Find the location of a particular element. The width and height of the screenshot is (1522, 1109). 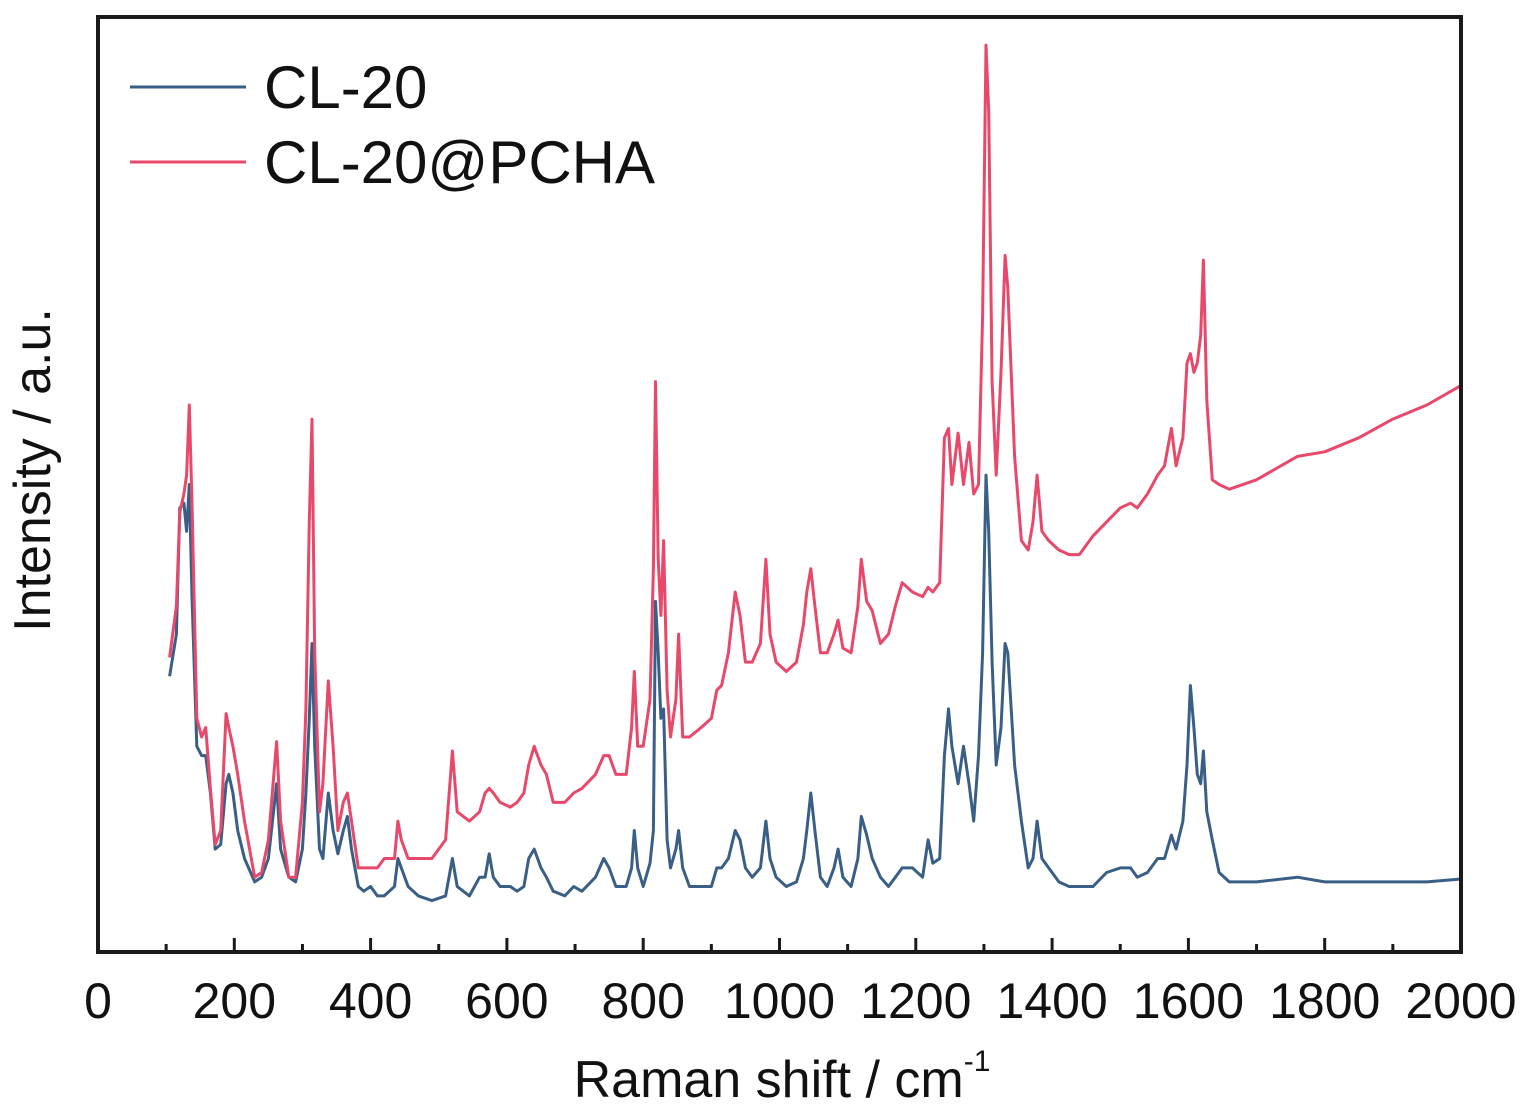

x-axis-label-text: Raman shift / cm is located at coordinates (769, 1077).